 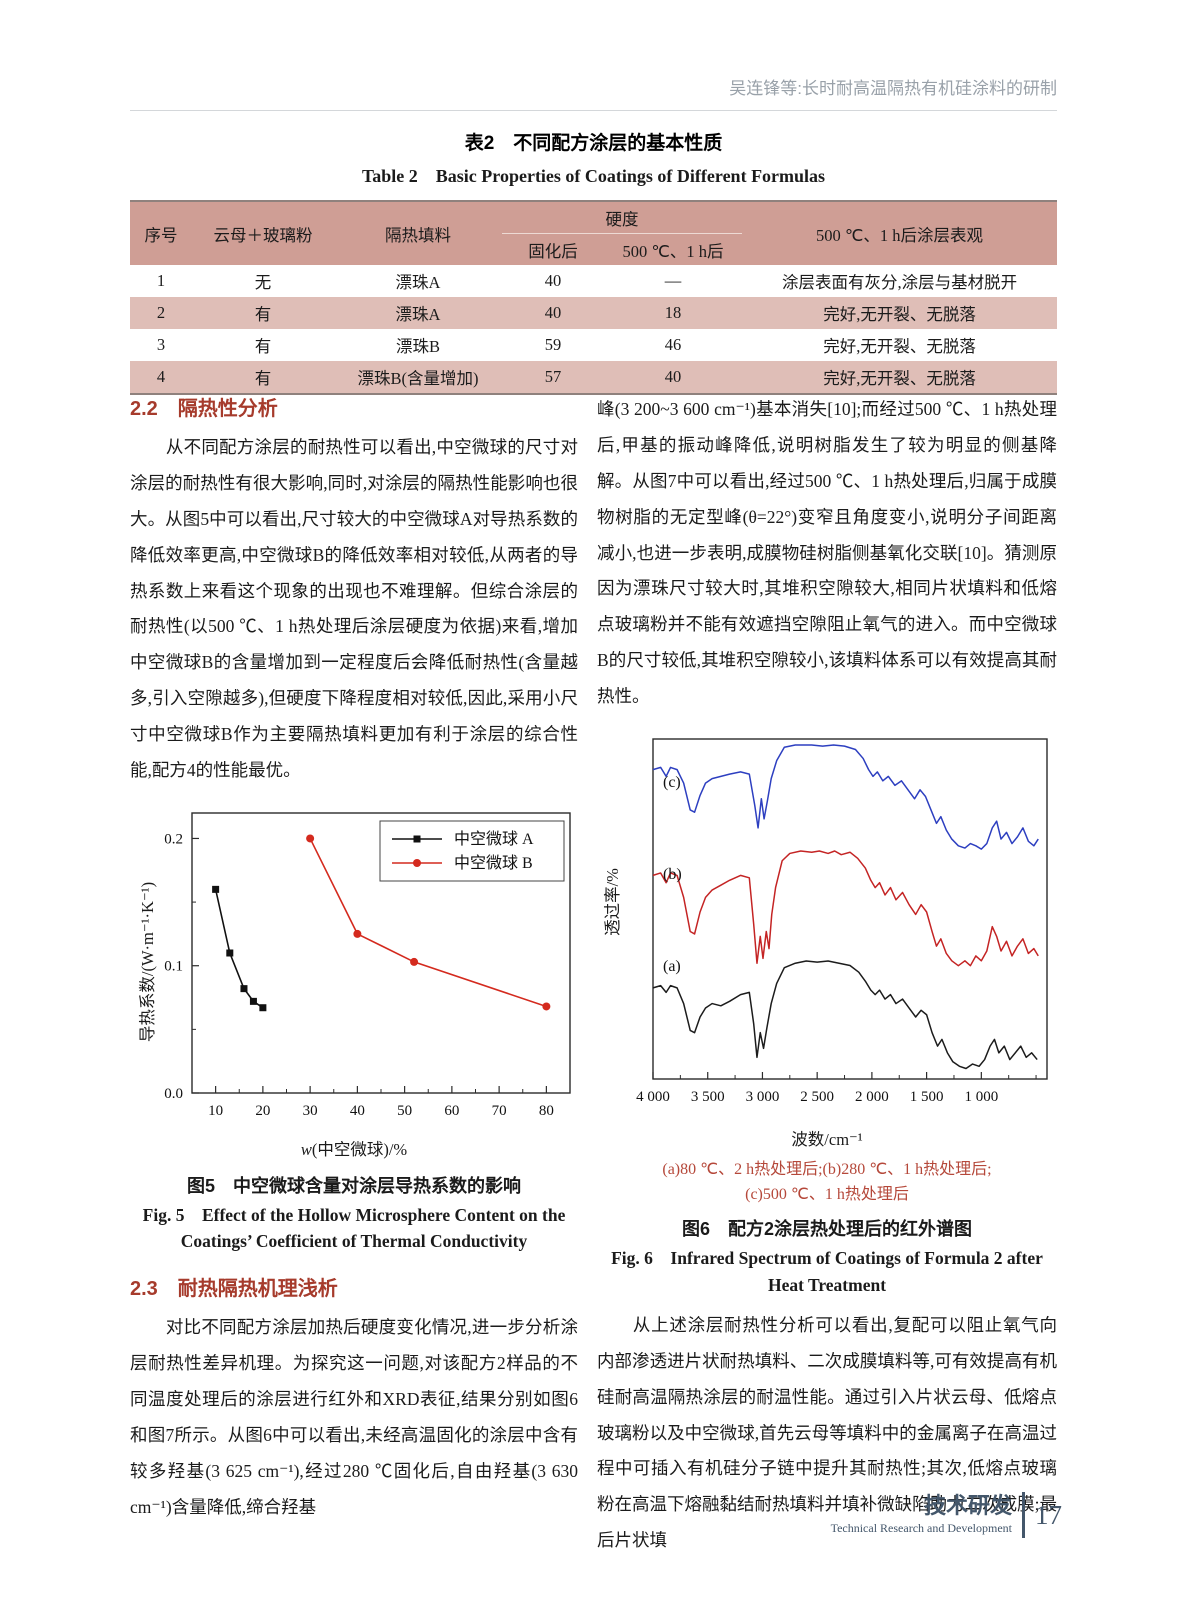 What do you see at coordinates (593, 143) in the screenshot?
I see `table2-title-cn: 表2 不同配方涂层的基本性质` at bounding box center [593, 143].